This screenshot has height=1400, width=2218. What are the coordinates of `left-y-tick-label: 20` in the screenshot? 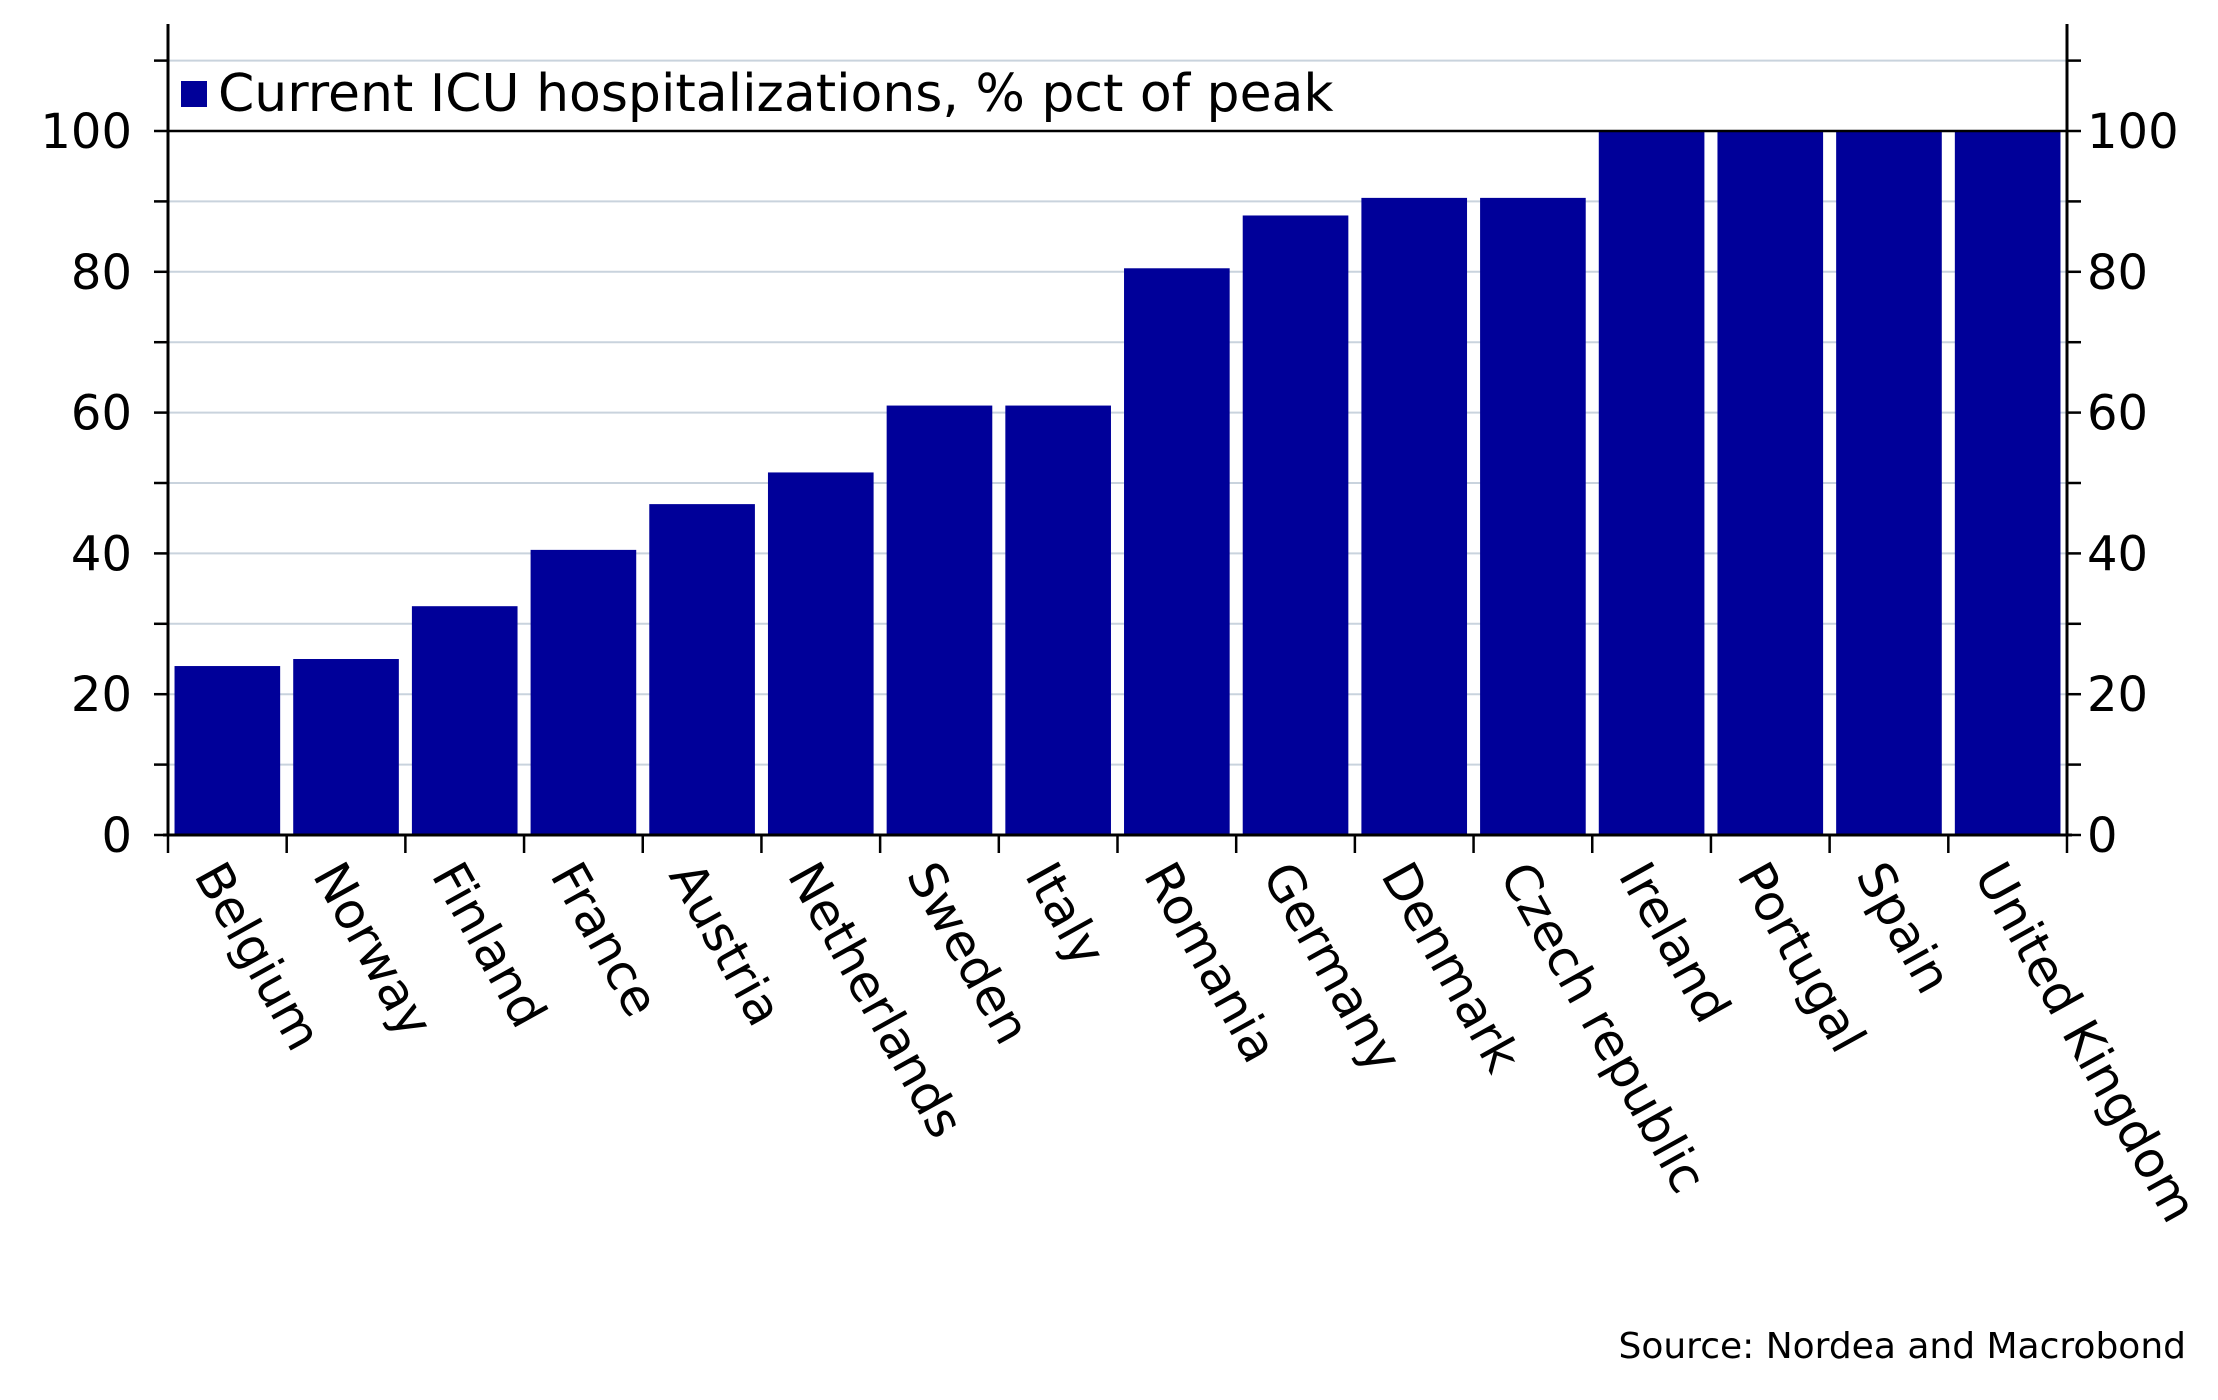 It's located at (101, 695).